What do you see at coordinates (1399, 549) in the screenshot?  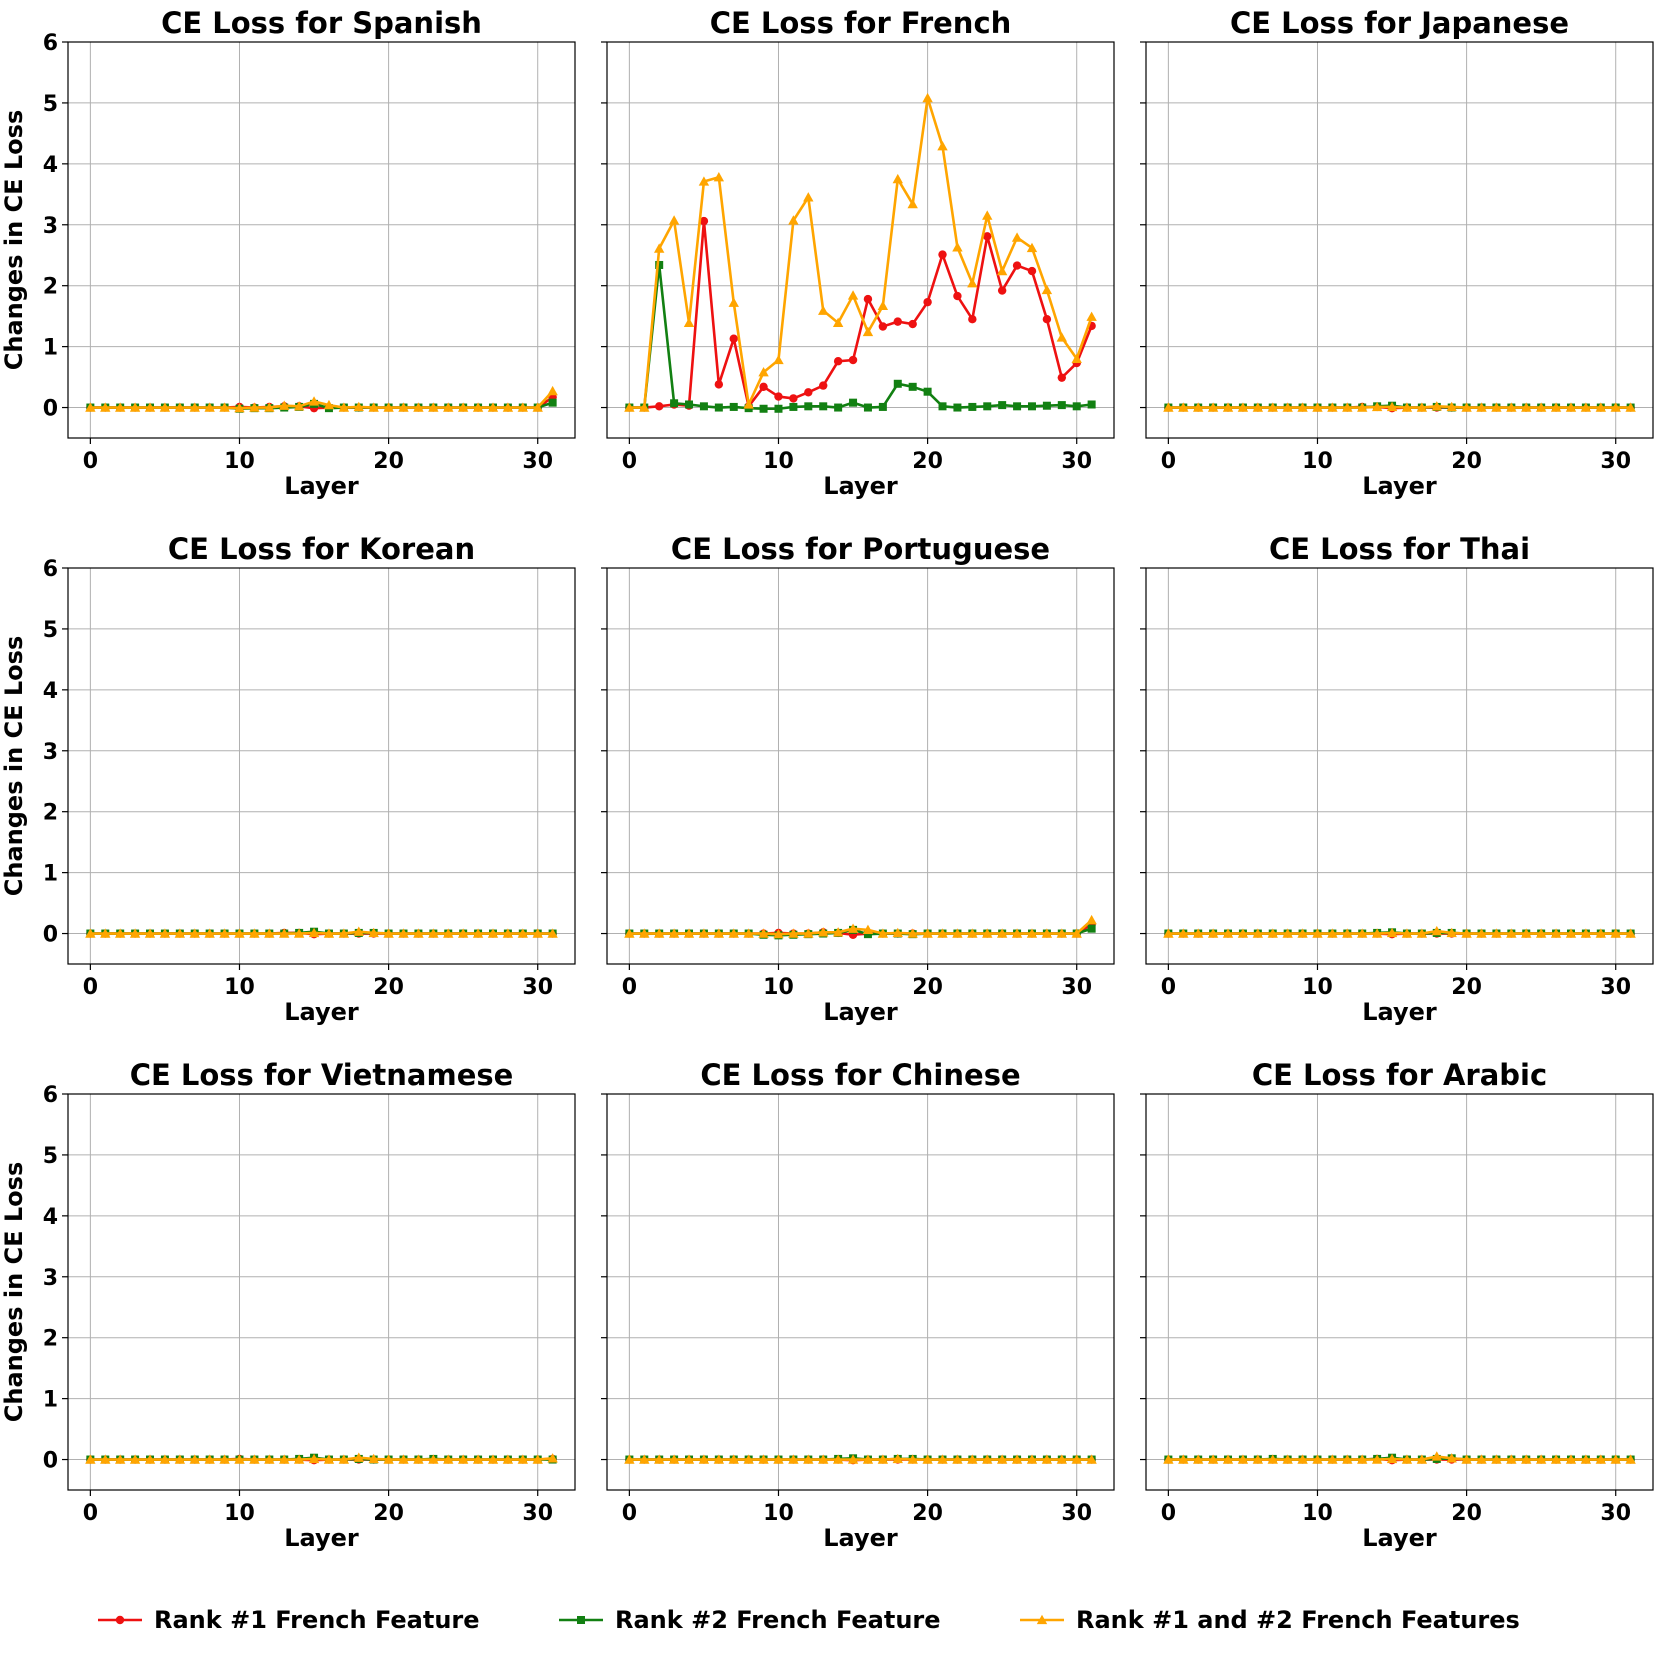 I see `subplot-title: CE Loss for Thai` at bounding box center [1399, 549].